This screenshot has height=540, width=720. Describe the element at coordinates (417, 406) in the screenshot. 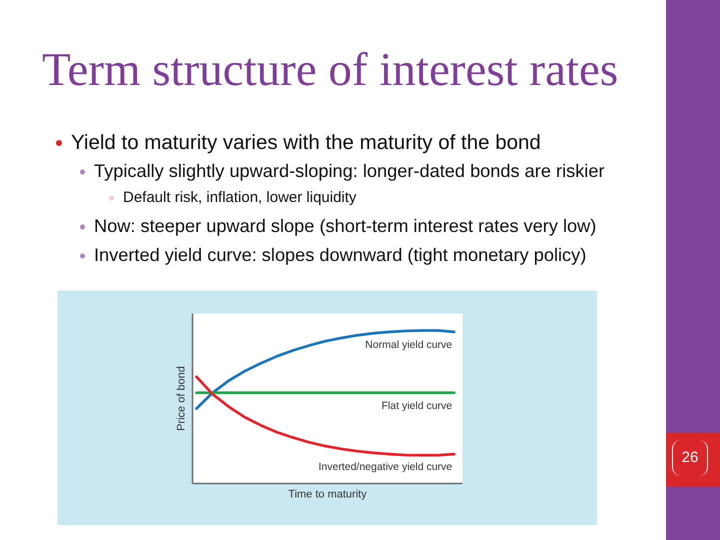

I see `series-label: Flat yield curve` at that location.